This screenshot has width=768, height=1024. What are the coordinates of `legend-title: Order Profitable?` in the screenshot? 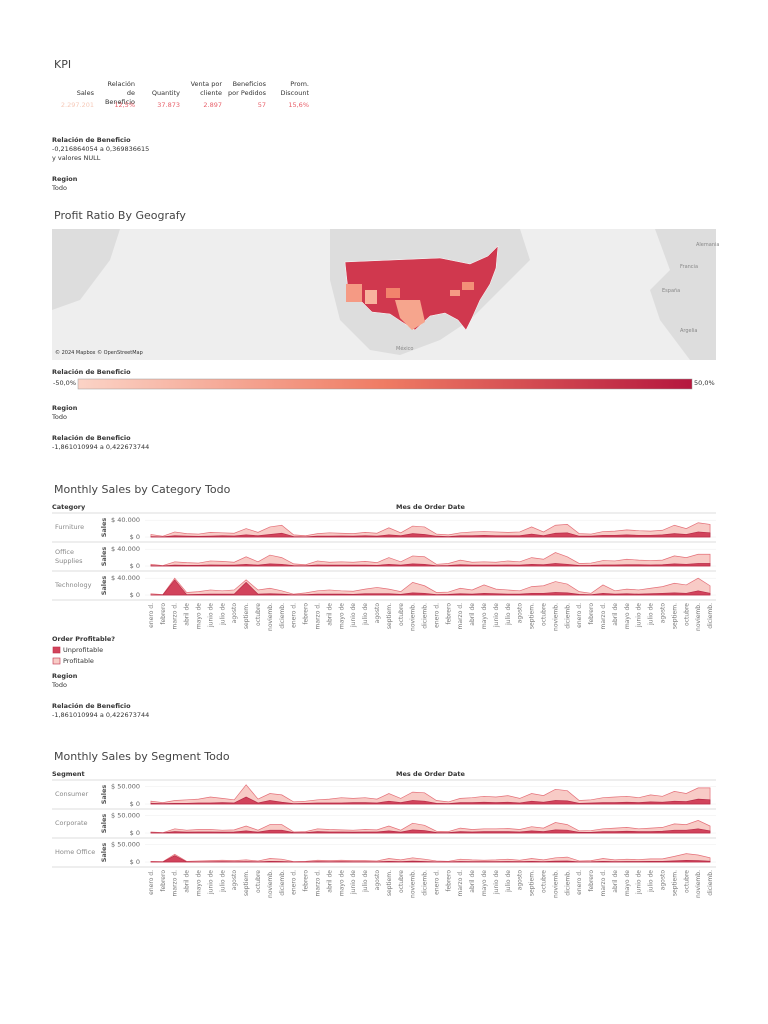 It's located at (84, 639).